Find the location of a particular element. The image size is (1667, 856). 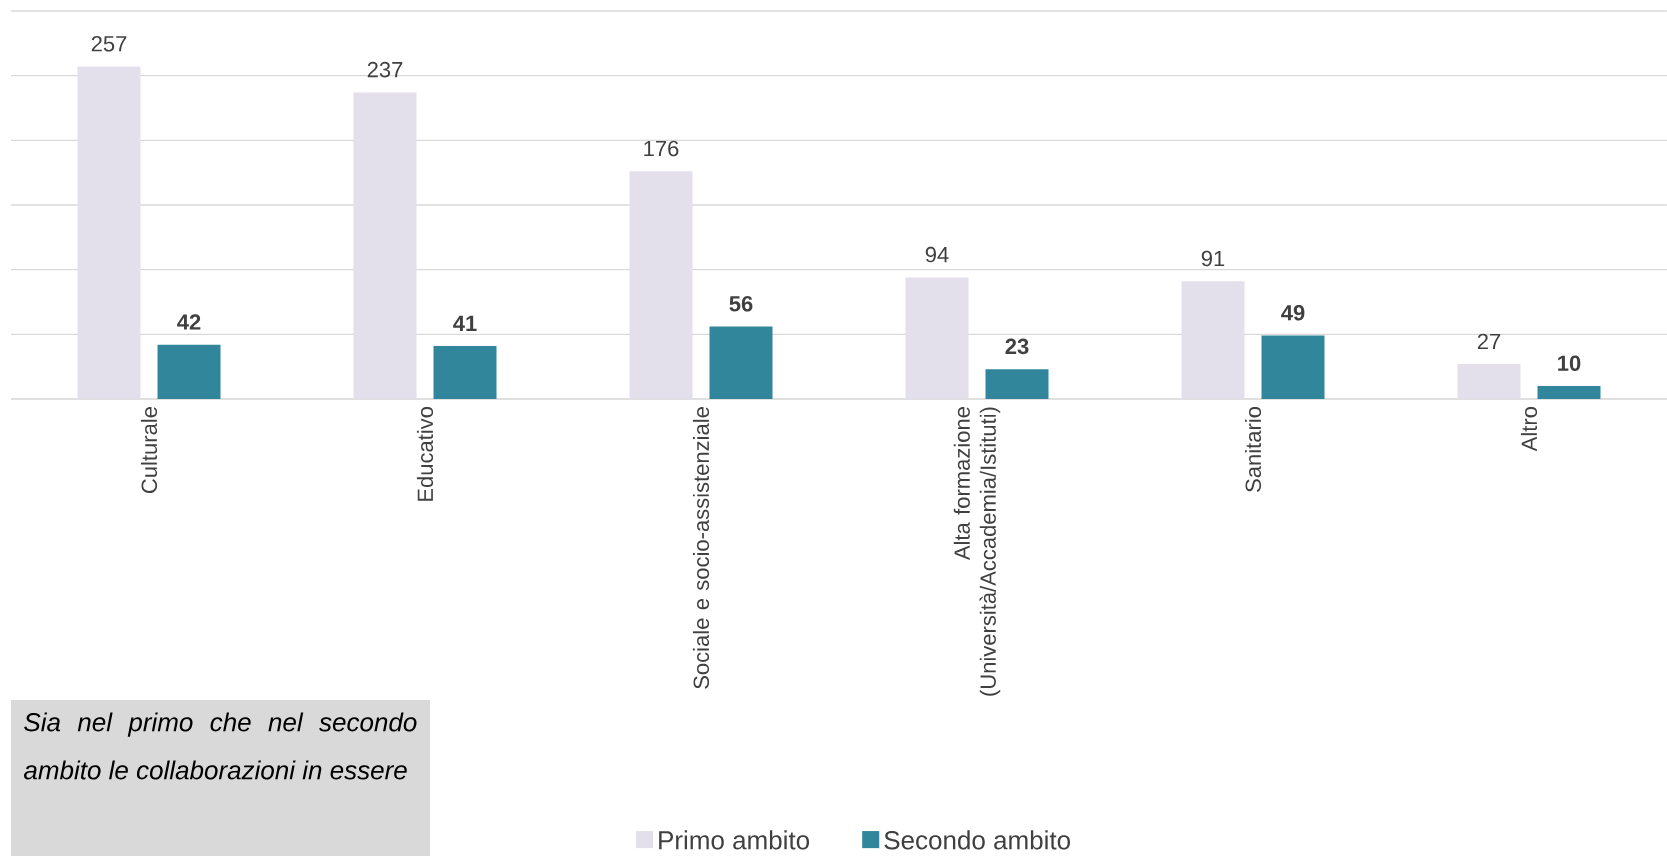

data-label: 91 is located at coordinates (1213, 258).